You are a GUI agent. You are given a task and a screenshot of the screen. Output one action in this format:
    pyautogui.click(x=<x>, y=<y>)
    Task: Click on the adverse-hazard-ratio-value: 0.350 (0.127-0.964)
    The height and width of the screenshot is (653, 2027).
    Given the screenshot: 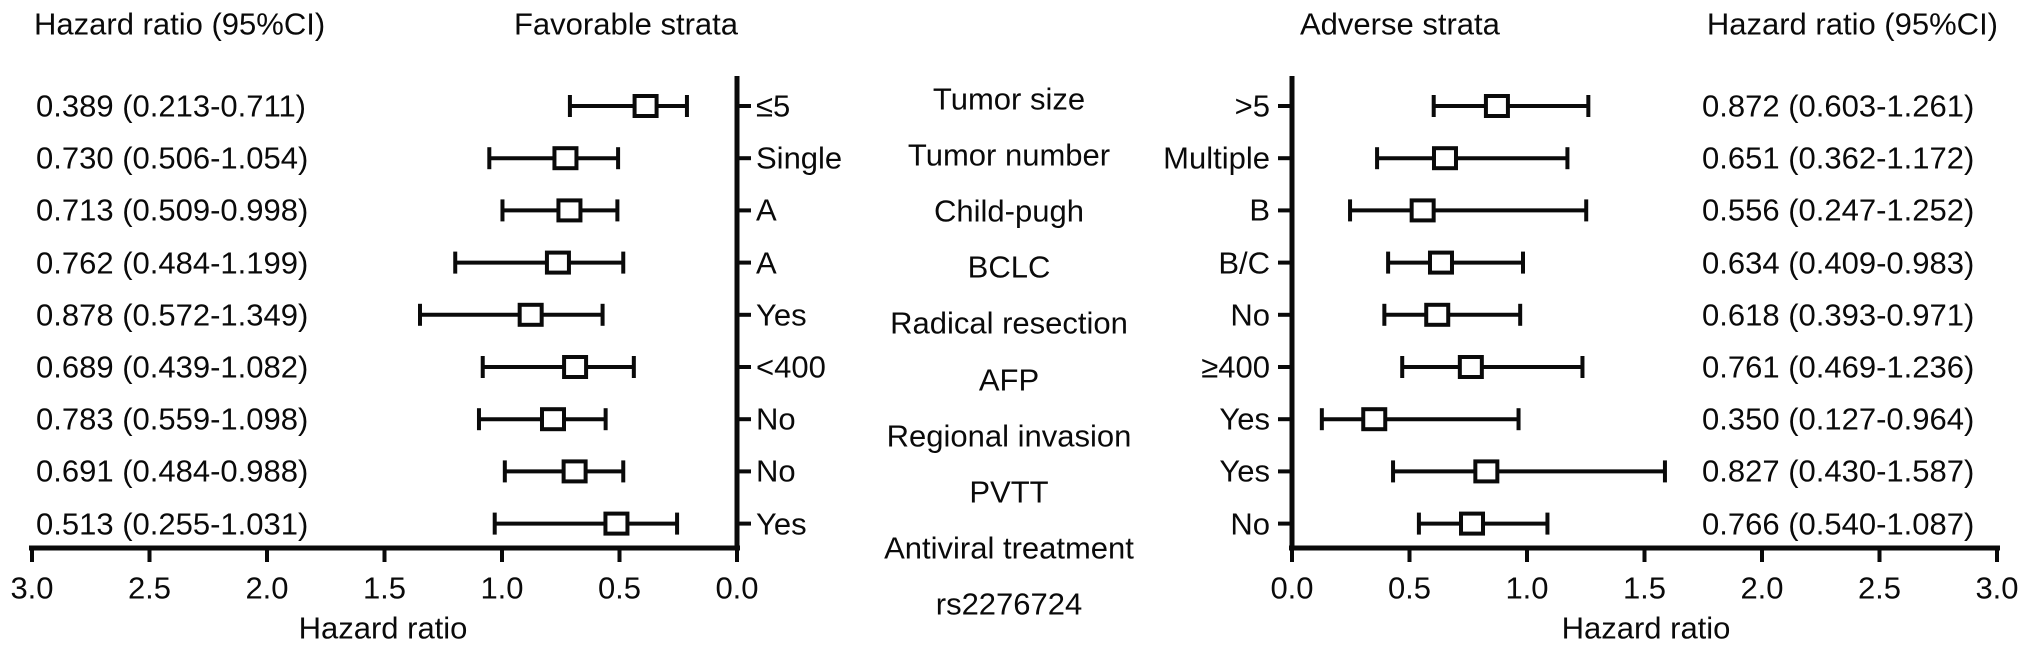 What is the action you would take?
    pyautogui.click(x=1838, y=419)
    